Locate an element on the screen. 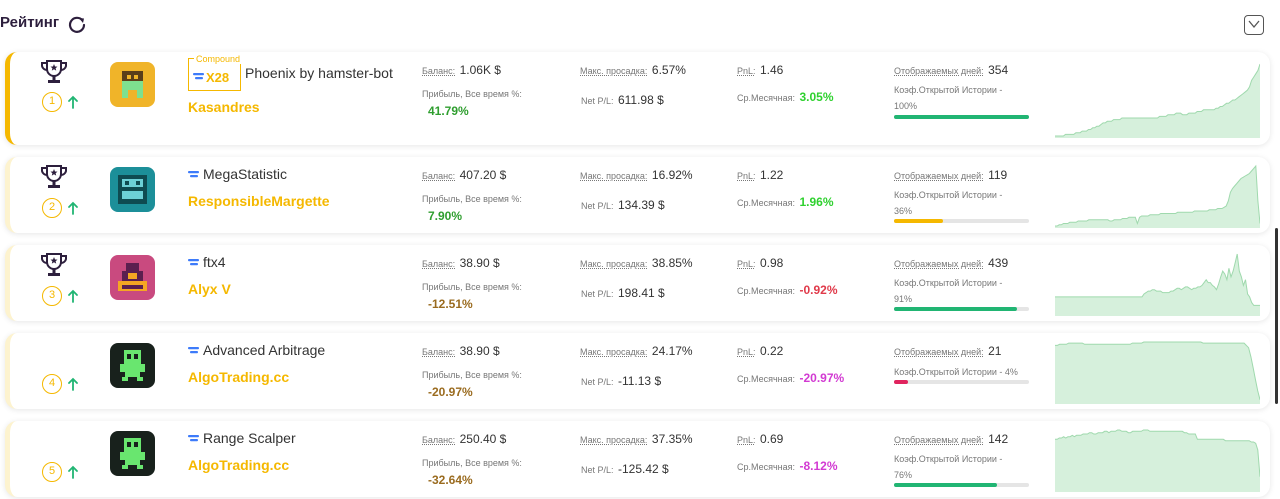  history-coef-value: 36% is located at coordinates (903, 211).